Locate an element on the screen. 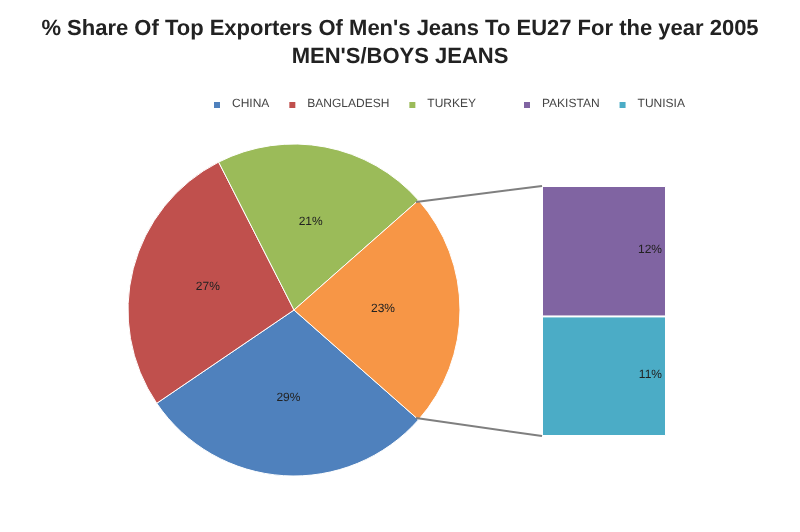 The image size is (800, 532). chart-subtitle: MEN'S/BOYS JEANS is located at coordinates (400, 57).